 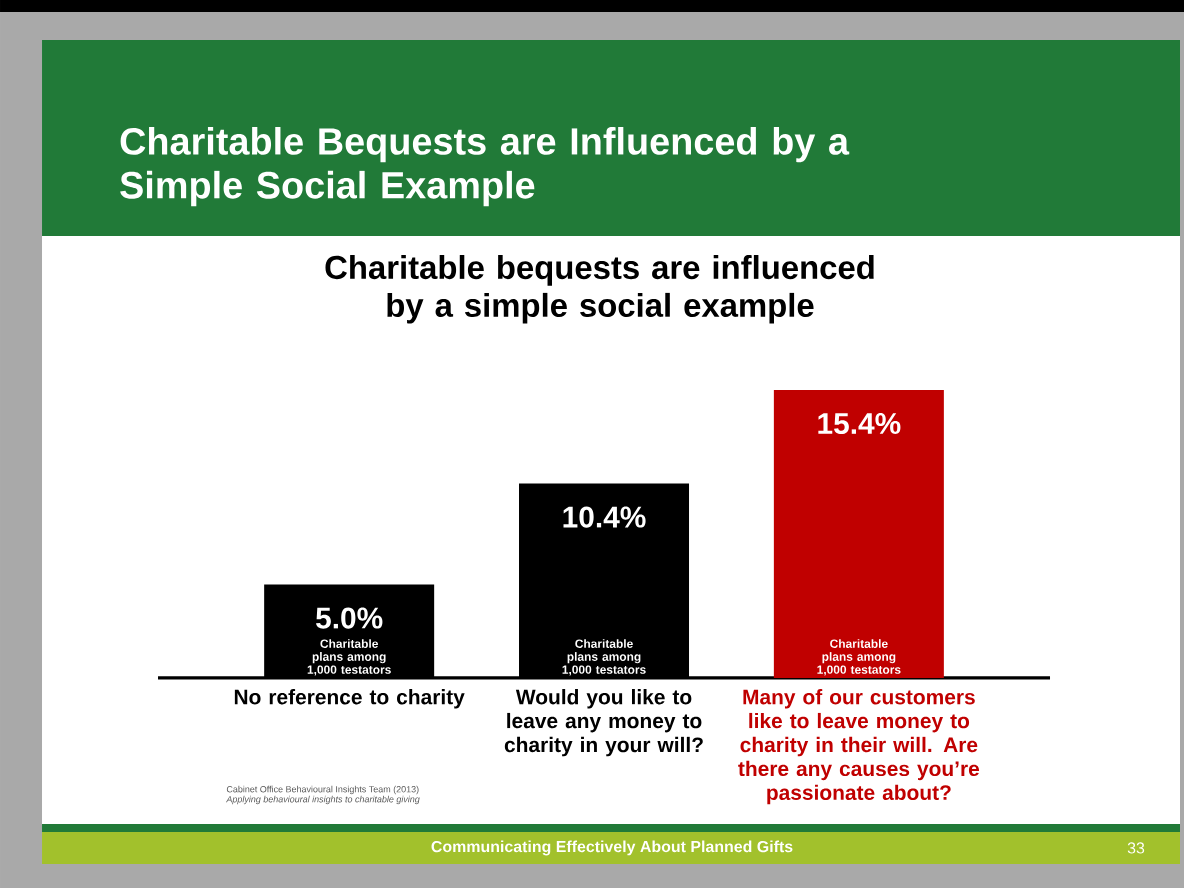 I want to click on x-tick-label: Would you like to leave any money to charity in your will?, so click(x=603, y=723).